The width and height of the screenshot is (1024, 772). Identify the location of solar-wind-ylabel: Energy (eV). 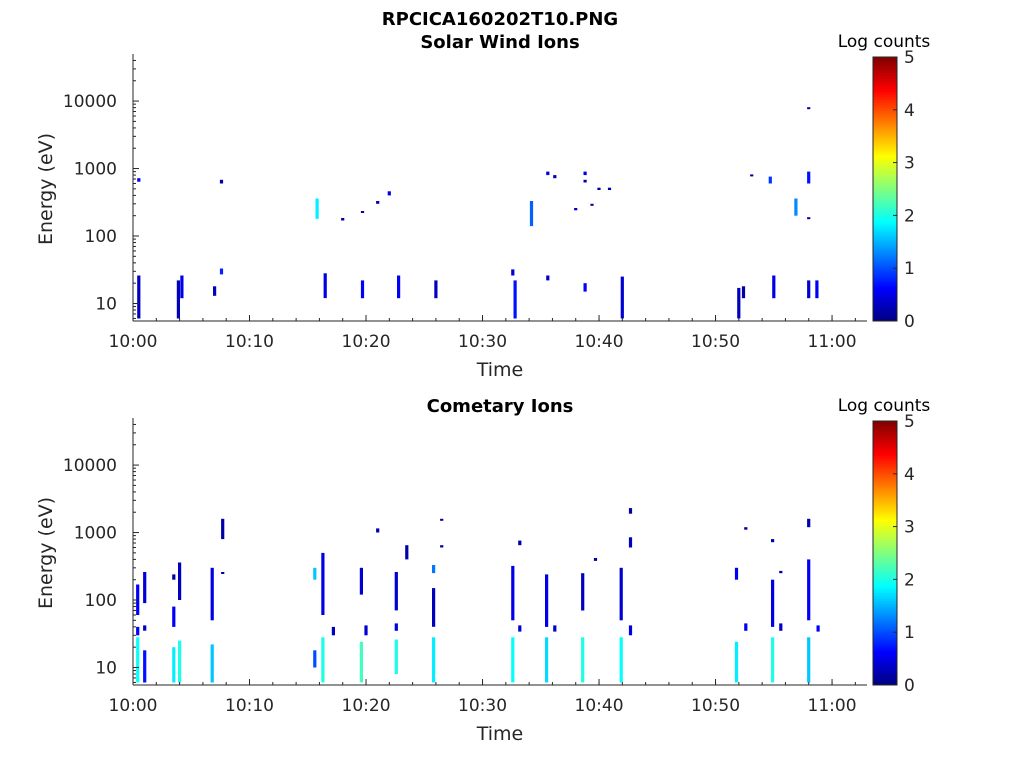
(46, 189).